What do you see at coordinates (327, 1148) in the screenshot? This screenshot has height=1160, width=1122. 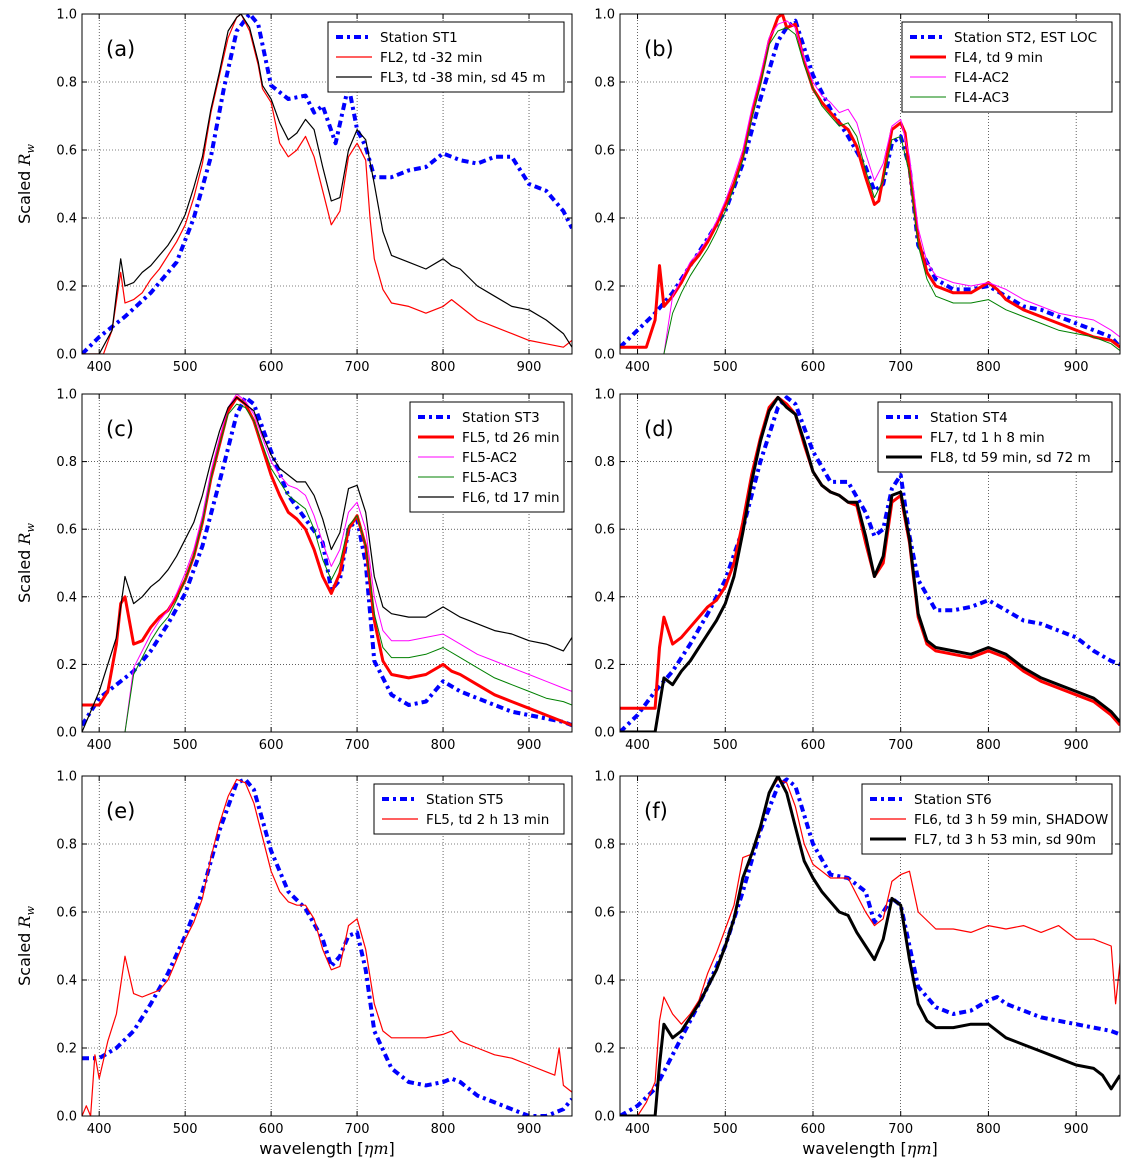 I see `x-axis-label: wavelength [ηm]` at bounding box center [327, 1148].